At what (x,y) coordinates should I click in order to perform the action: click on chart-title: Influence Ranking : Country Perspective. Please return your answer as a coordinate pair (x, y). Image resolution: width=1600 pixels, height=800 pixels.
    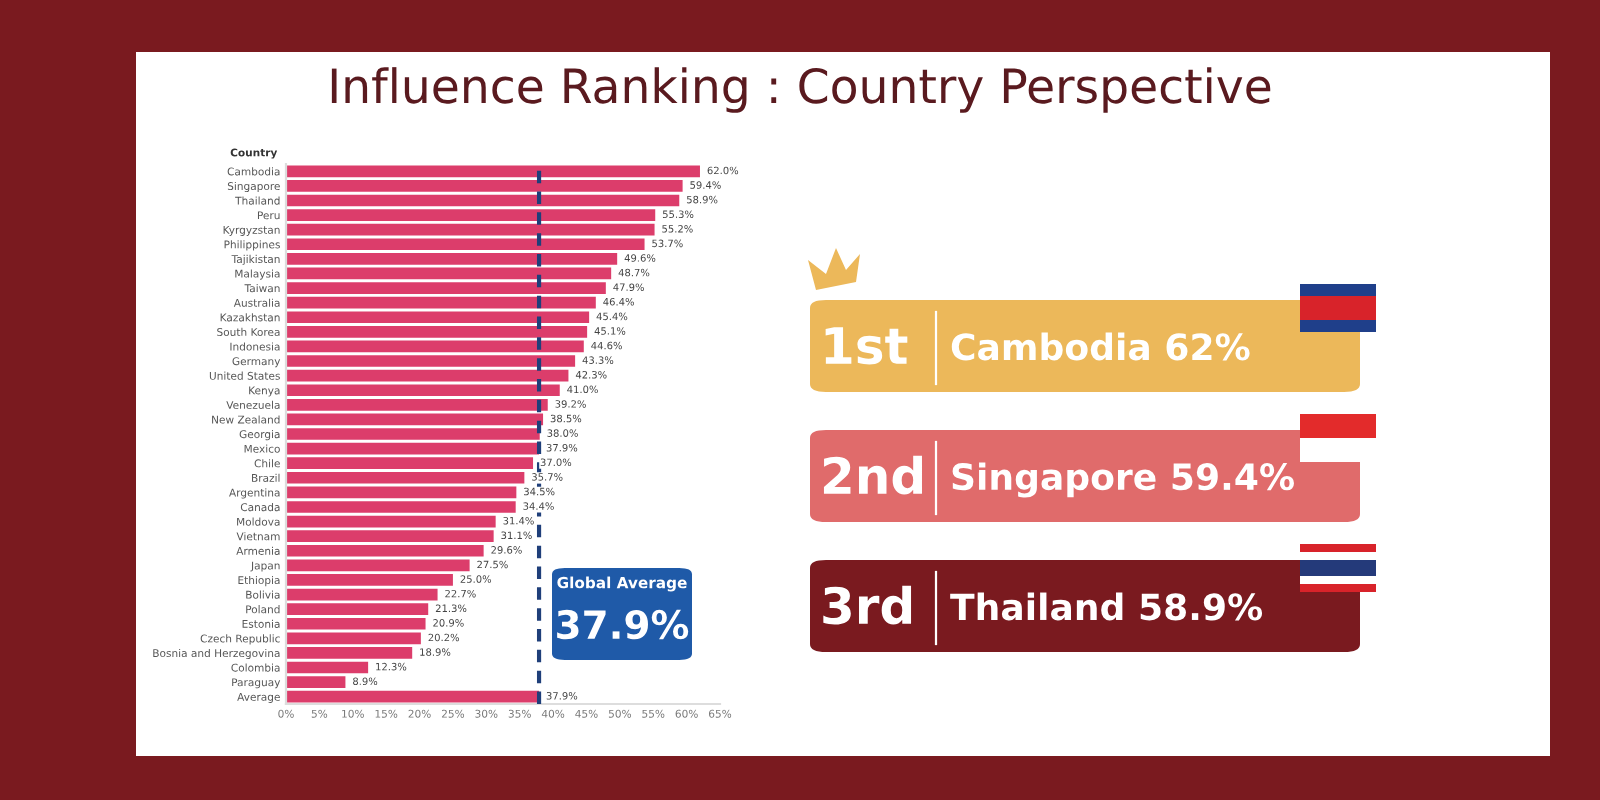
    Looking at the image, I should click on (801, 90).